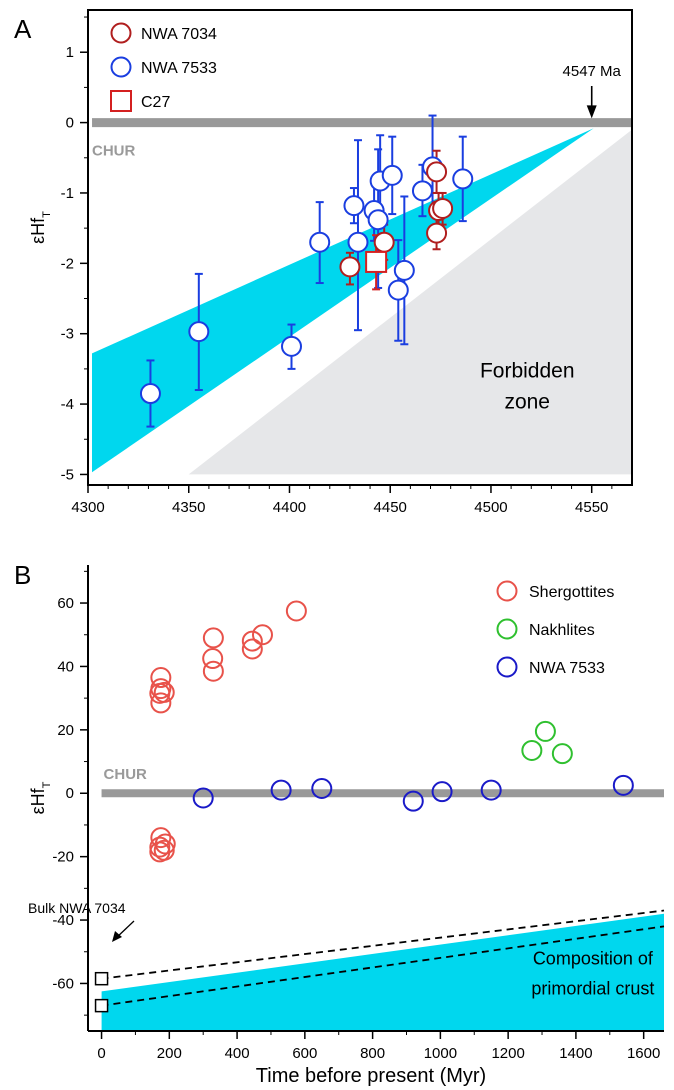 The image size is (674, 1090). Describe the element at coordinates (65, 603) in the screenshot. I see `y-tick-label: 60` at that location.